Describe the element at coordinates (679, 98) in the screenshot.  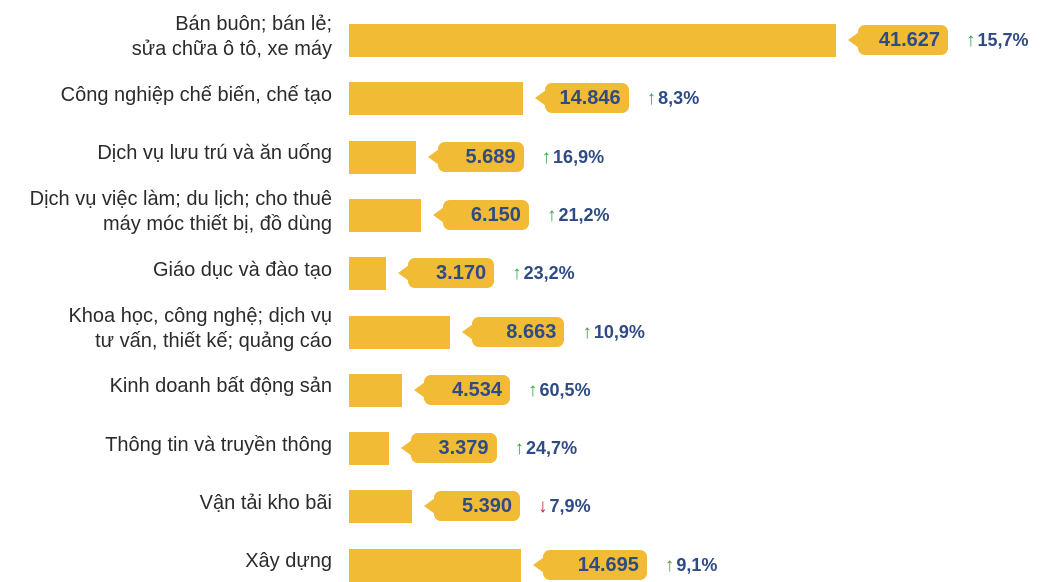
I see `change-percent: 8,3%` at that location.